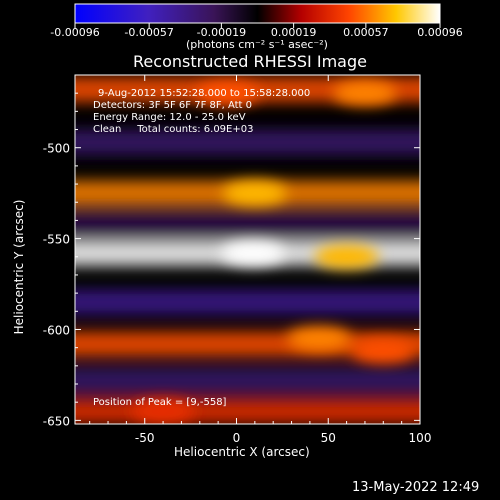  Describe the element at coordinates (56, 240) in the screenshot. I see `y-tick-label: -550` at that location.